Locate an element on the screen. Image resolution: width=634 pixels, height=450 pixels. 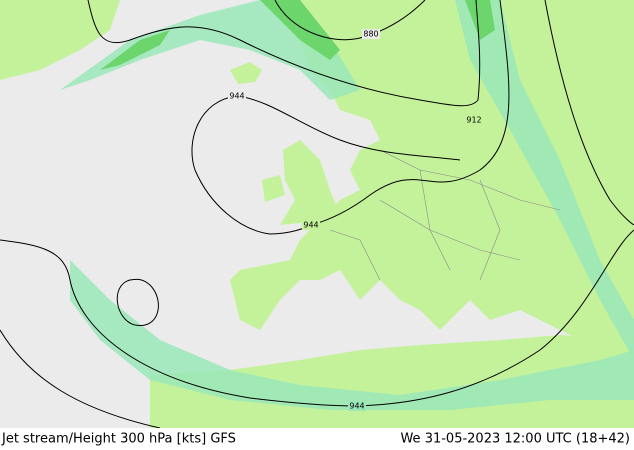
contour-label: 912 is located at coordinates (473, 120).